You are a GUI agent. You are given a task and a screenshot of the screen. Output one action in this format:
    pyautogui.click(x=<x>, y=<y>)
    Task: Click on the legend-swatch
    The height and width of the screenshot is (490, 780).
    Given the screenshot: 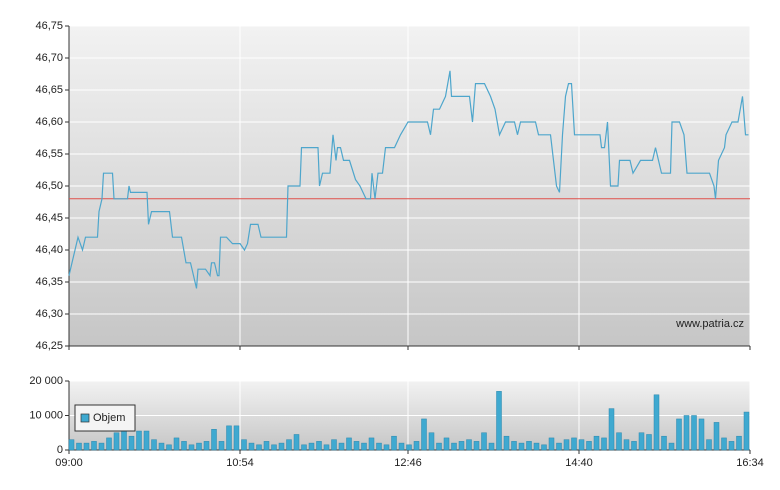 What is the action you would take?
    pyautogui.click(x=85, y=418)
    